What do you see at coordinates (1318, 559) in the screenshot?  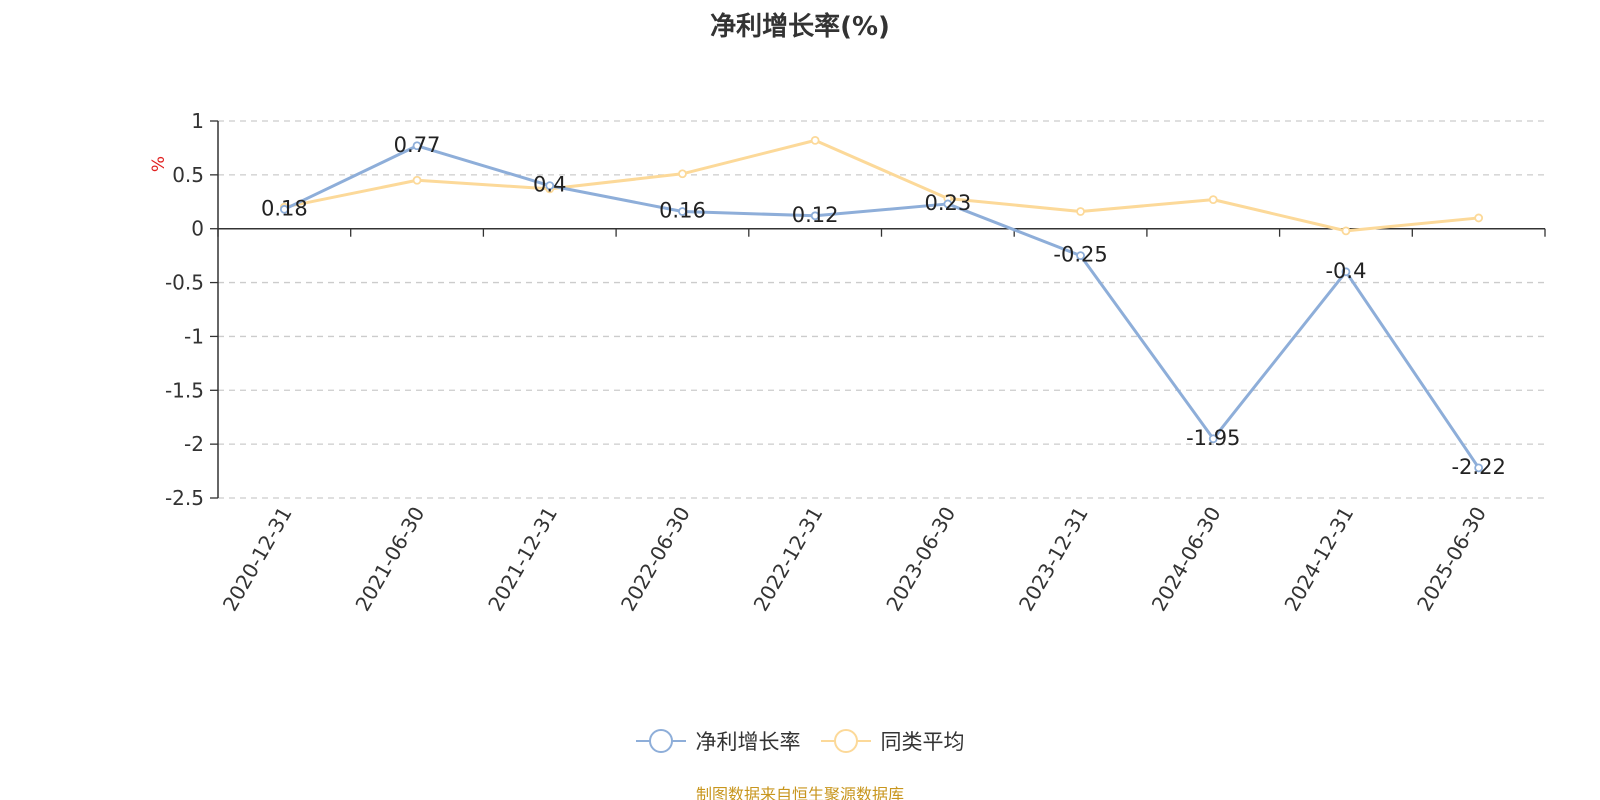 I see `x-tick-label: 2024-12-31` at bounding box center [1318, 559].